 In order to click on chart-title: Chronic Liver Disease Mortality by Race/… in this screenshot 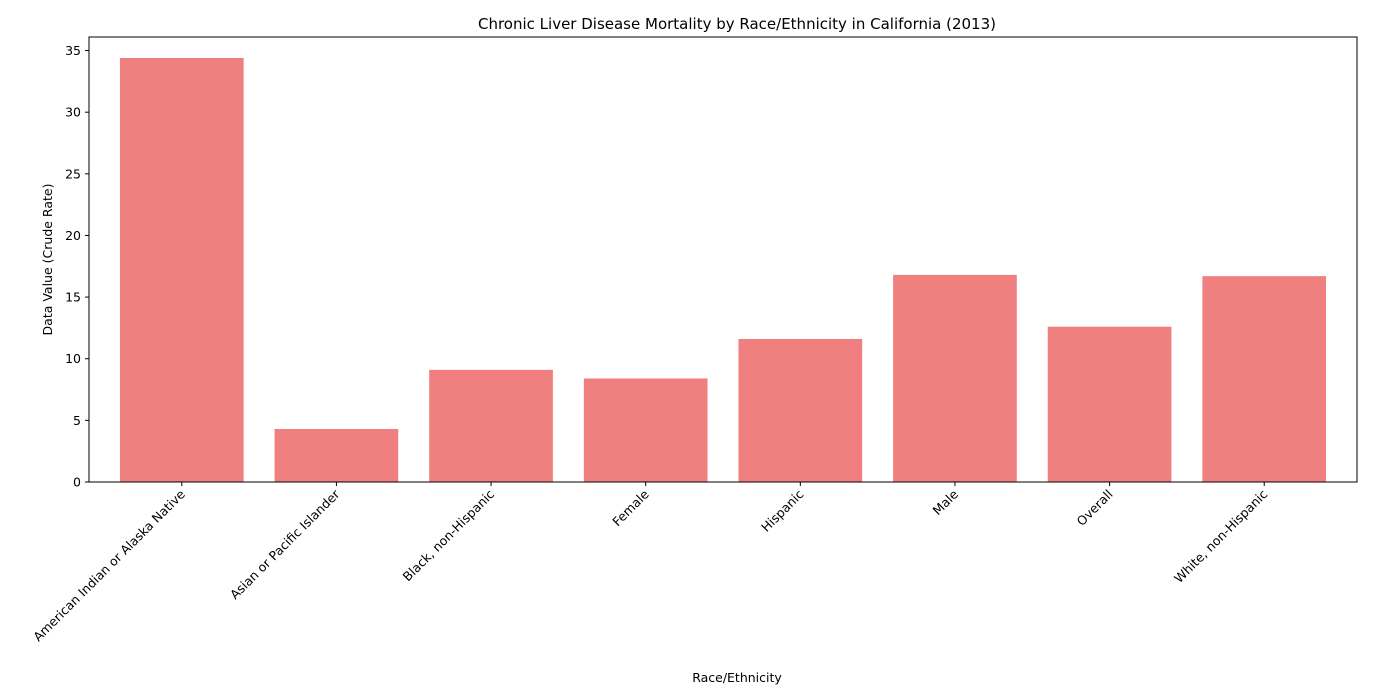, I will do `click(737, 24)`.